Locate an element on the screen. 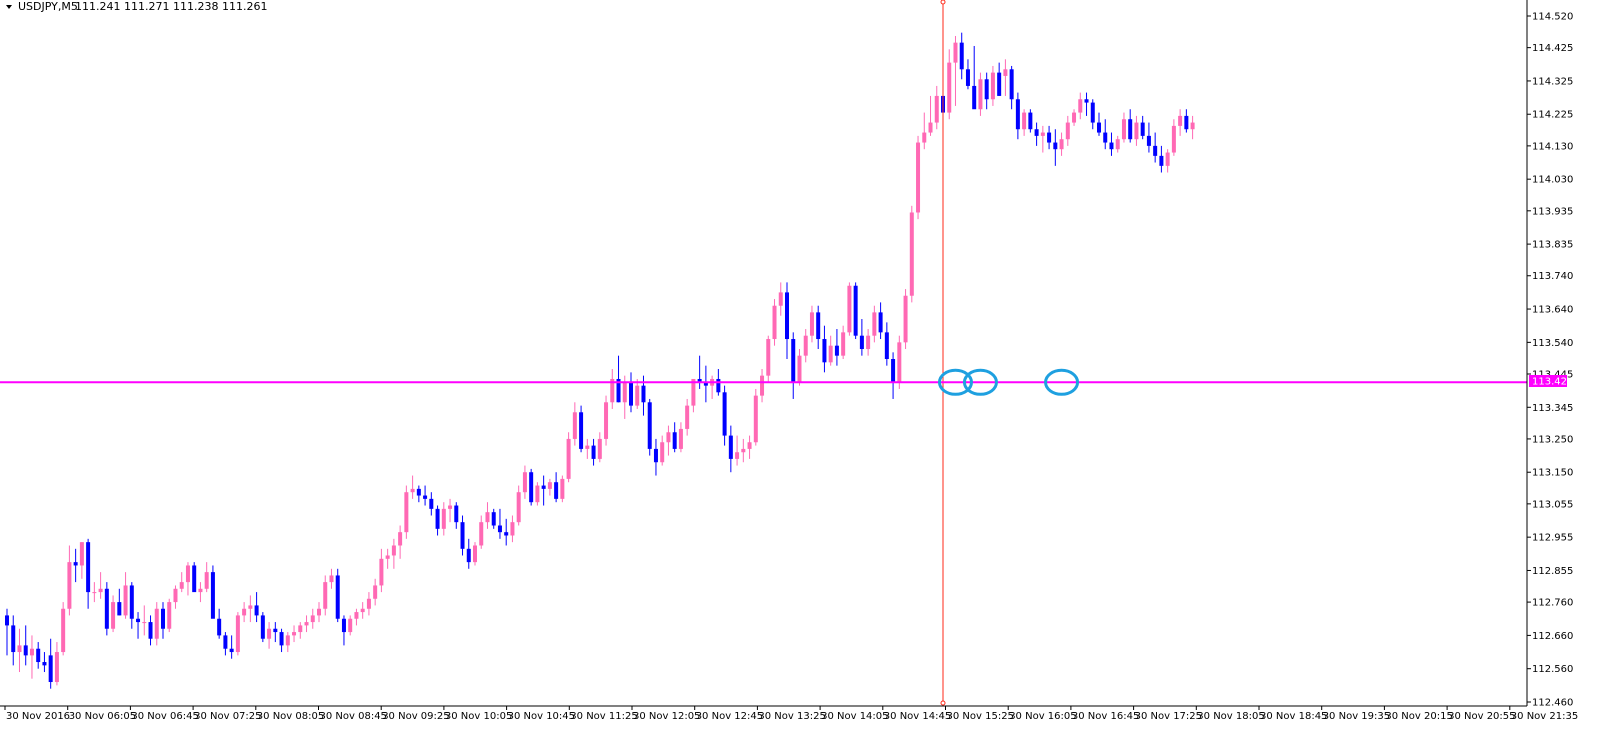 This screenshot has height=737, width=1597. time-tick-label: 30 Nov 15:25 is located at coordinates (980, 716).